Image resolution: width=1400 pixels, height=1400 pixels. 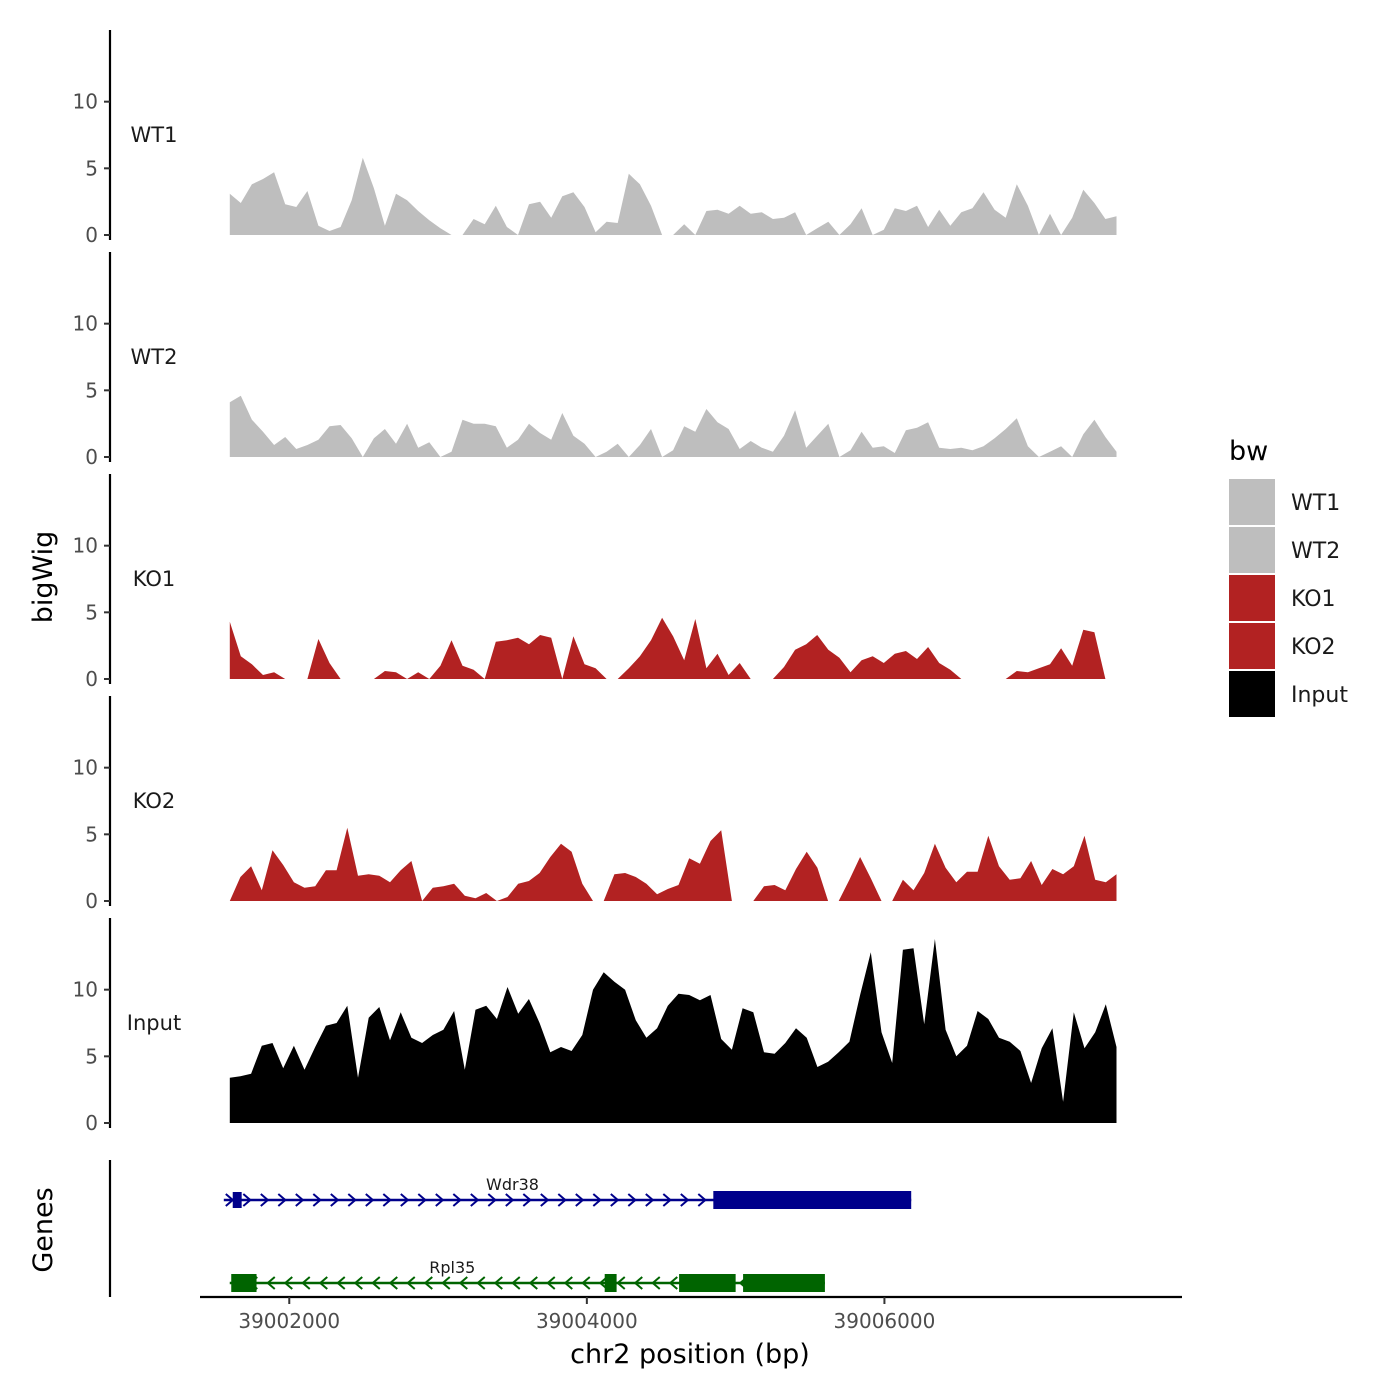 I want to click on signal-area-wt1, so click(x=673, y=196).